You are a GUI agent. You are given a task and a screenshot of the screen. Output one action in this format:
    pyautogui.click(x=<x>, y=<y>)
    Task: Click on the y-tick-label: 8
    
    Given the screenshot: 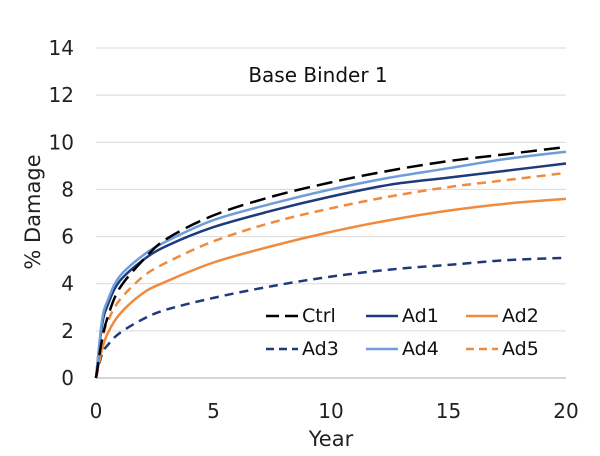 What is the action you would take?
    pyautogui.click(x=67, y=189)
    